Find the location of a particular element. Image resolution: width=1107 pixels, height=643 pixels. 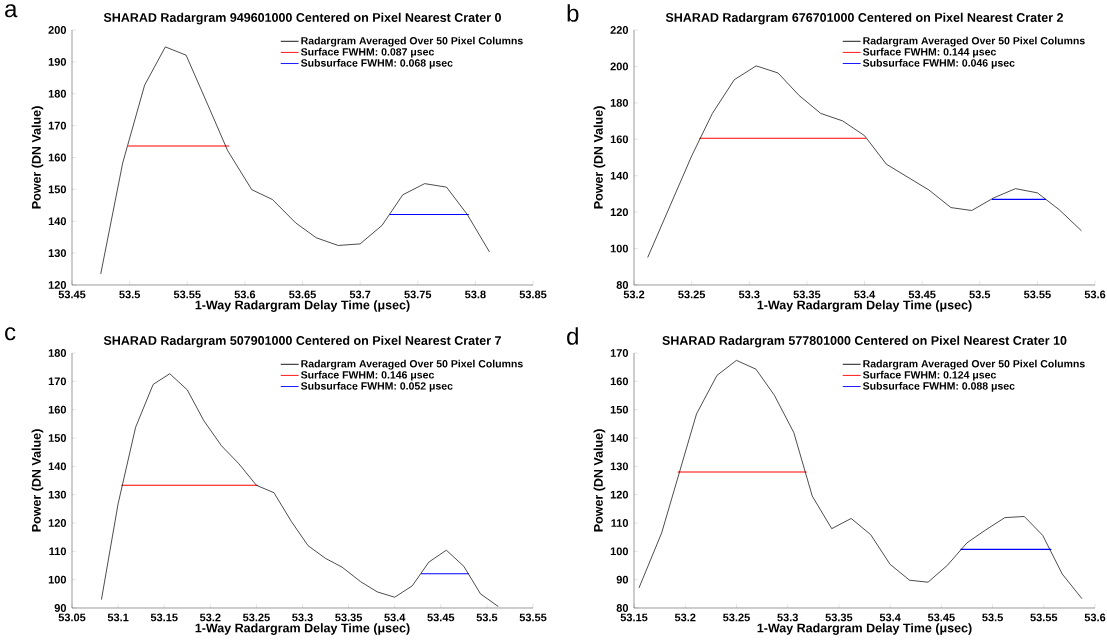

legend-label: Subsurface FWHM: 0.052 μsec is located at coordinates (376, 386).